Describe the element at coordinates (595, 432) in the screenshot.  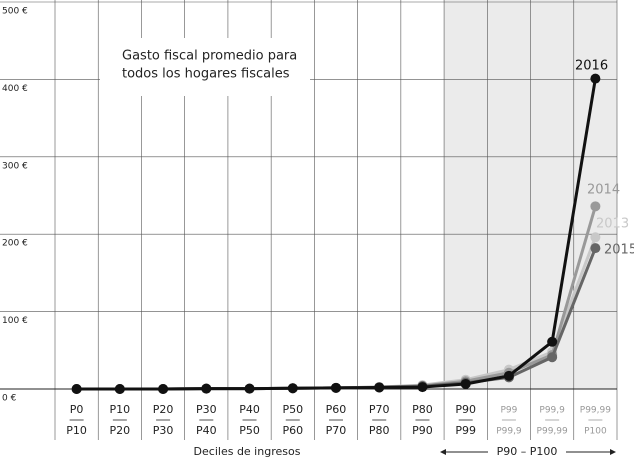
I see `x-tick-label: P100` at that location.